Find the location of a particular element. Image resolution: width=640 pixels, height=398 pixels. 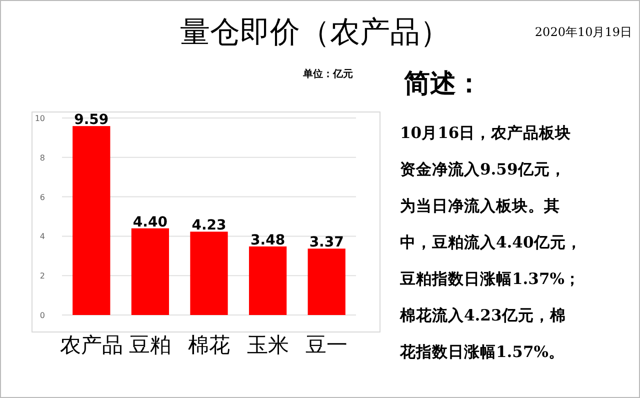

y-tick-label: 6 is located at coordinates (42, 197).